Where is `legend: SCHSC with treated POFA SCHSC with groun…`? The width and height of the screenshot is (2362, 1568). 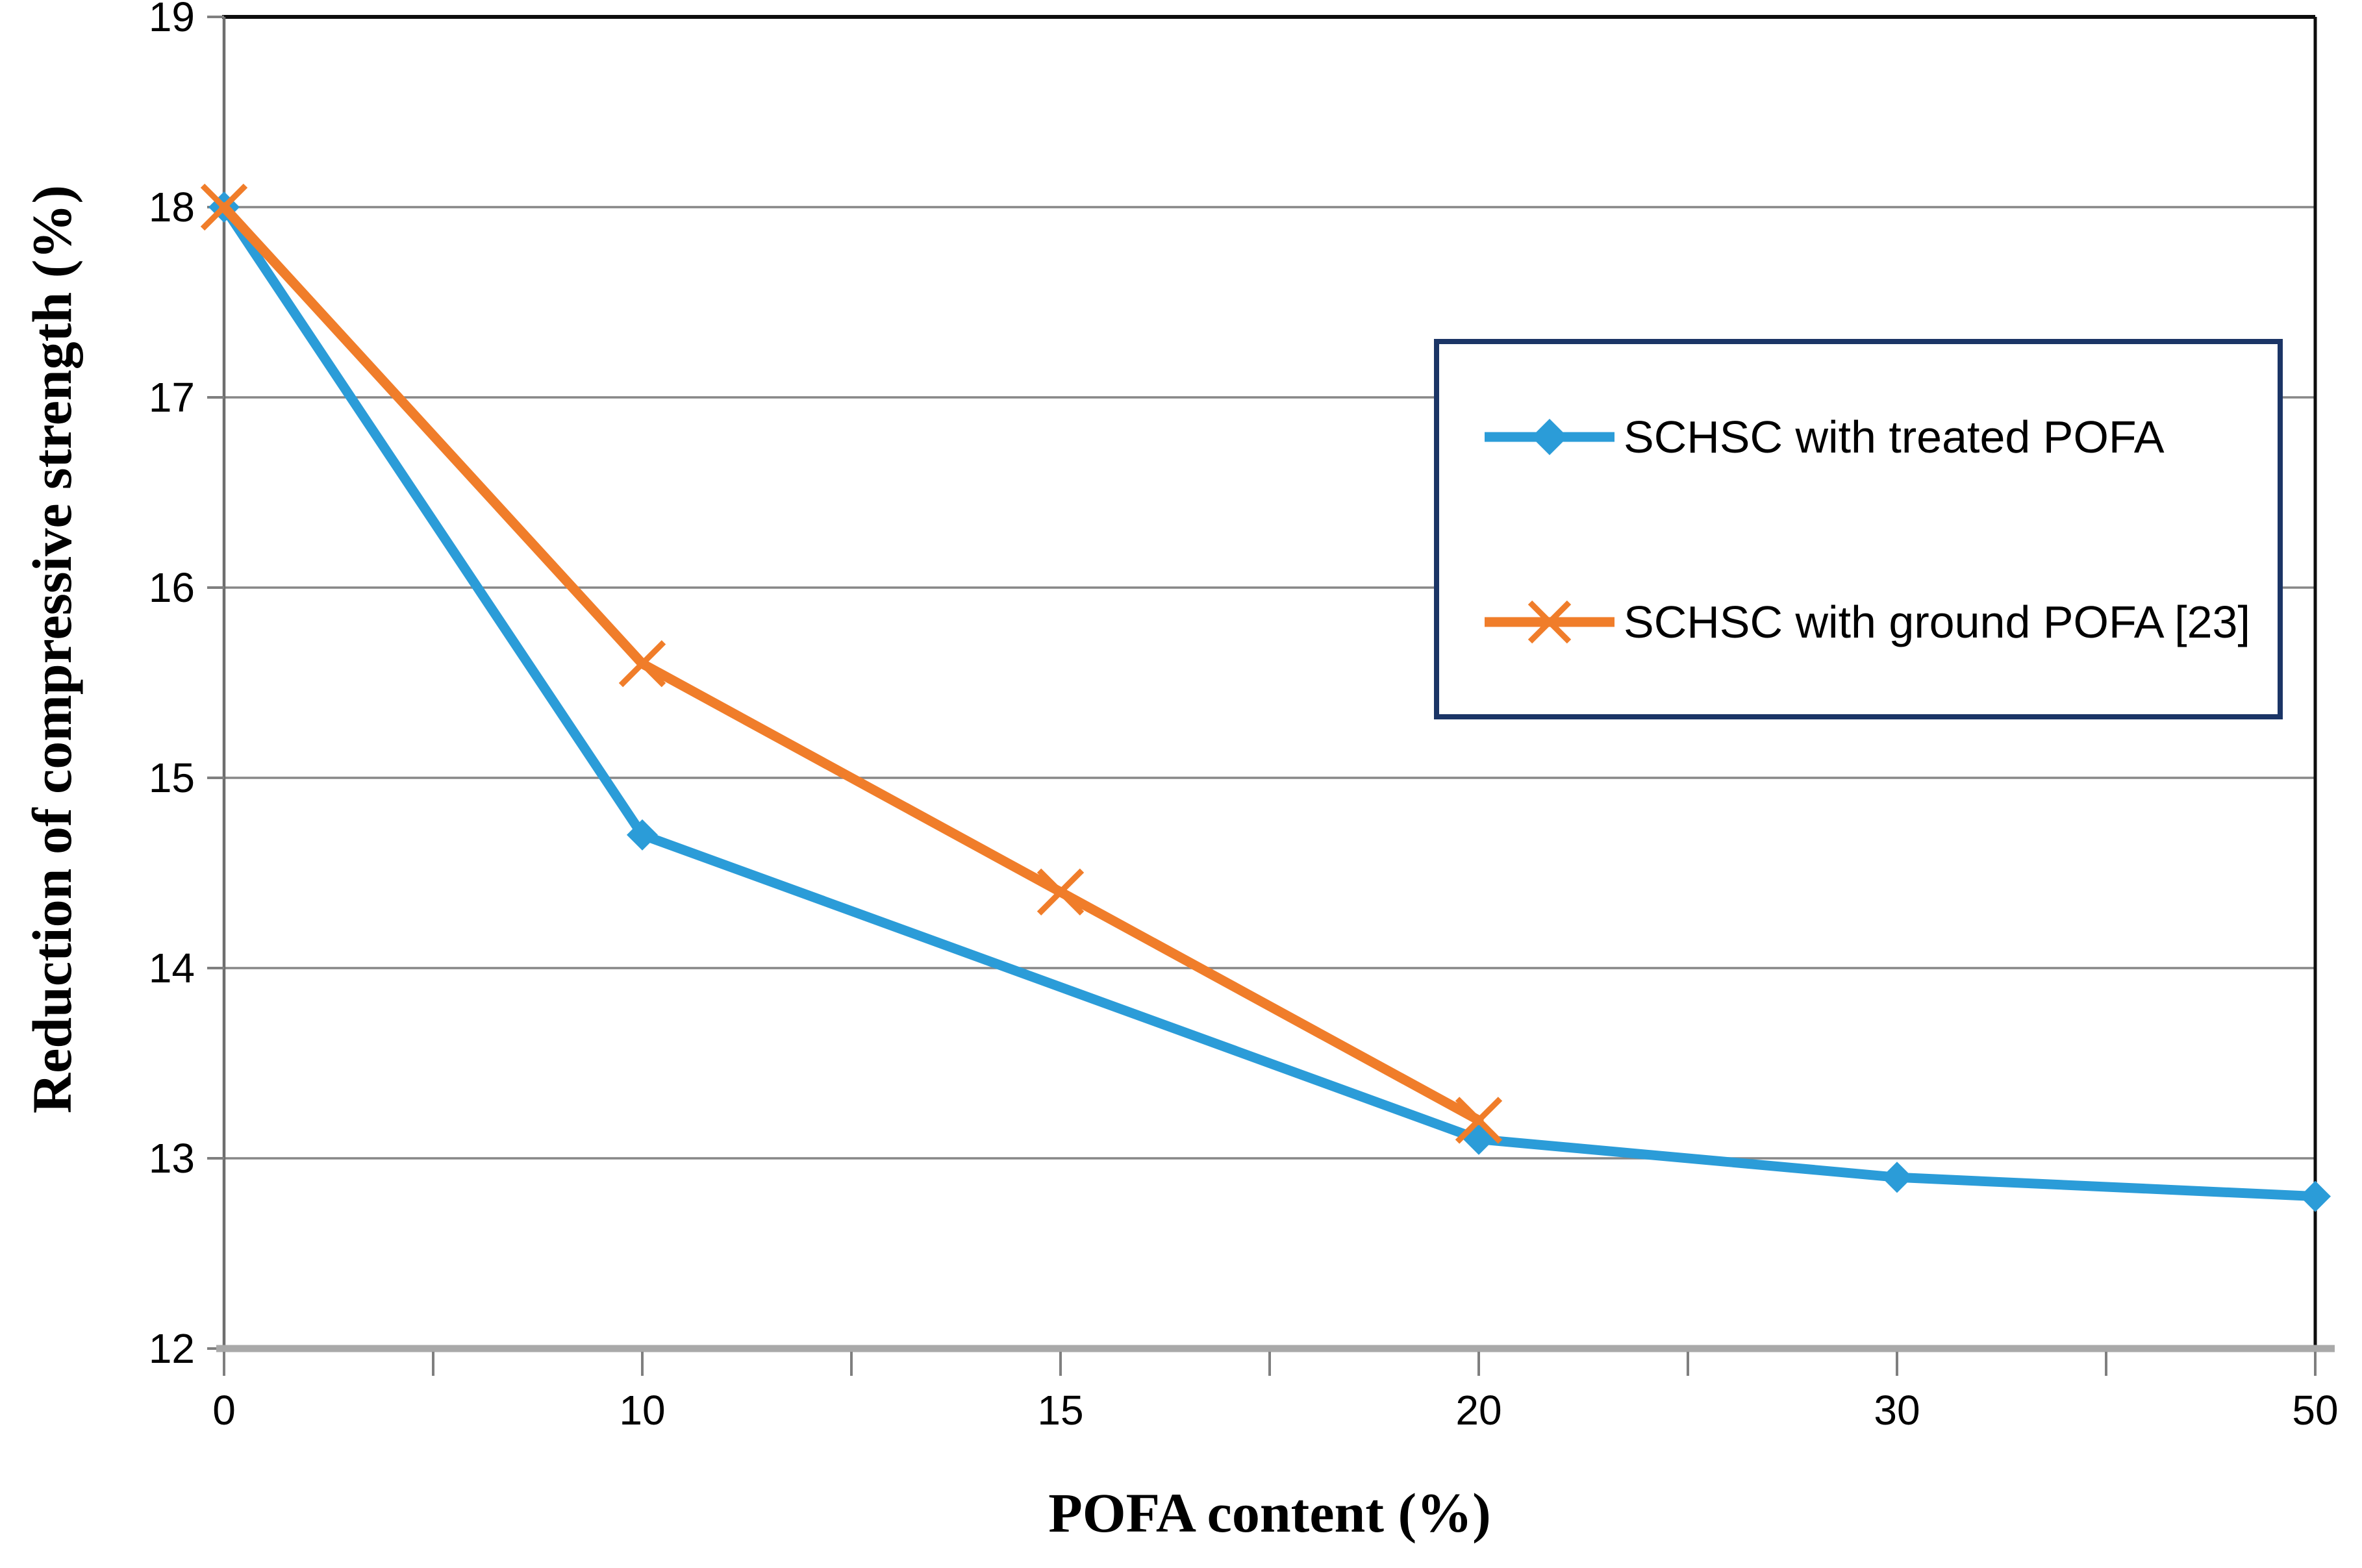
legend: SCHSC with treated POFA SCHSC with groun… is located at coordinates (1858, 529).